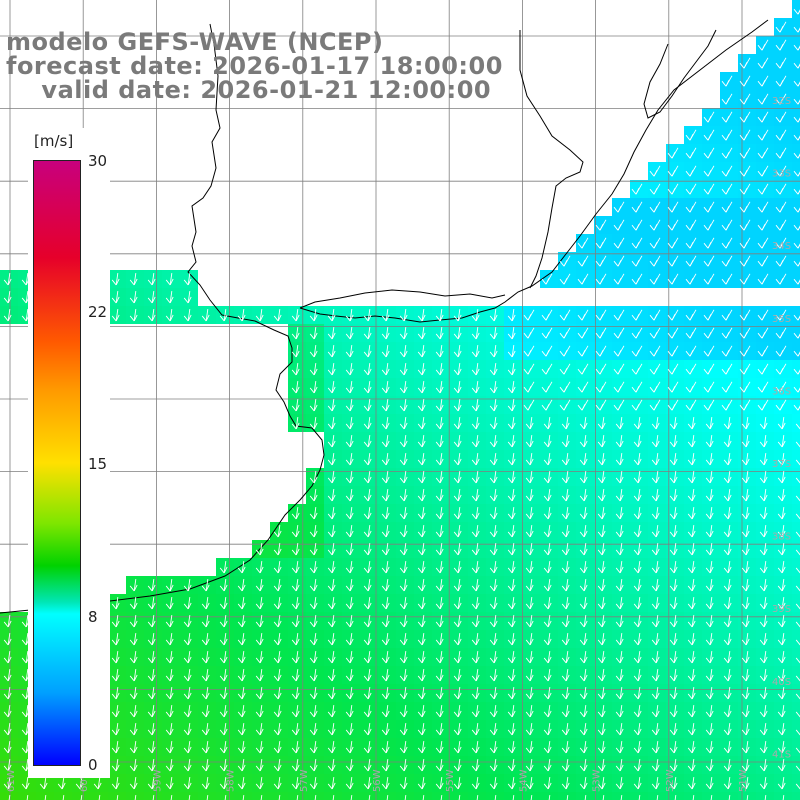 The width and height of the screenshot is (800, 800). What do you see at coordinates (377, 780) in the screenshot?
I see `longitude-label: 56W` at bounding box center [377, 780].